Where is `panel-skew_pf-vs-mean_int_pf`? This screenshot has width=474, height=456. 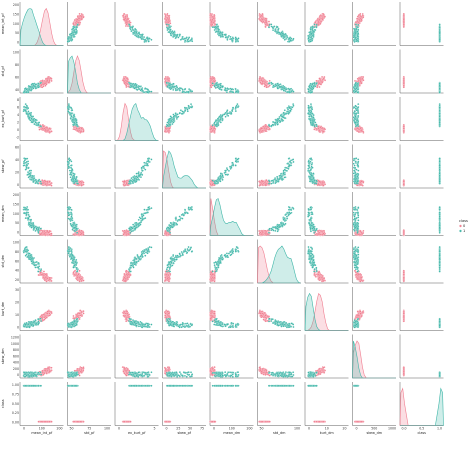
panel-skew_pf-vs-mean_int_pf is located at coordinates (41, 166).